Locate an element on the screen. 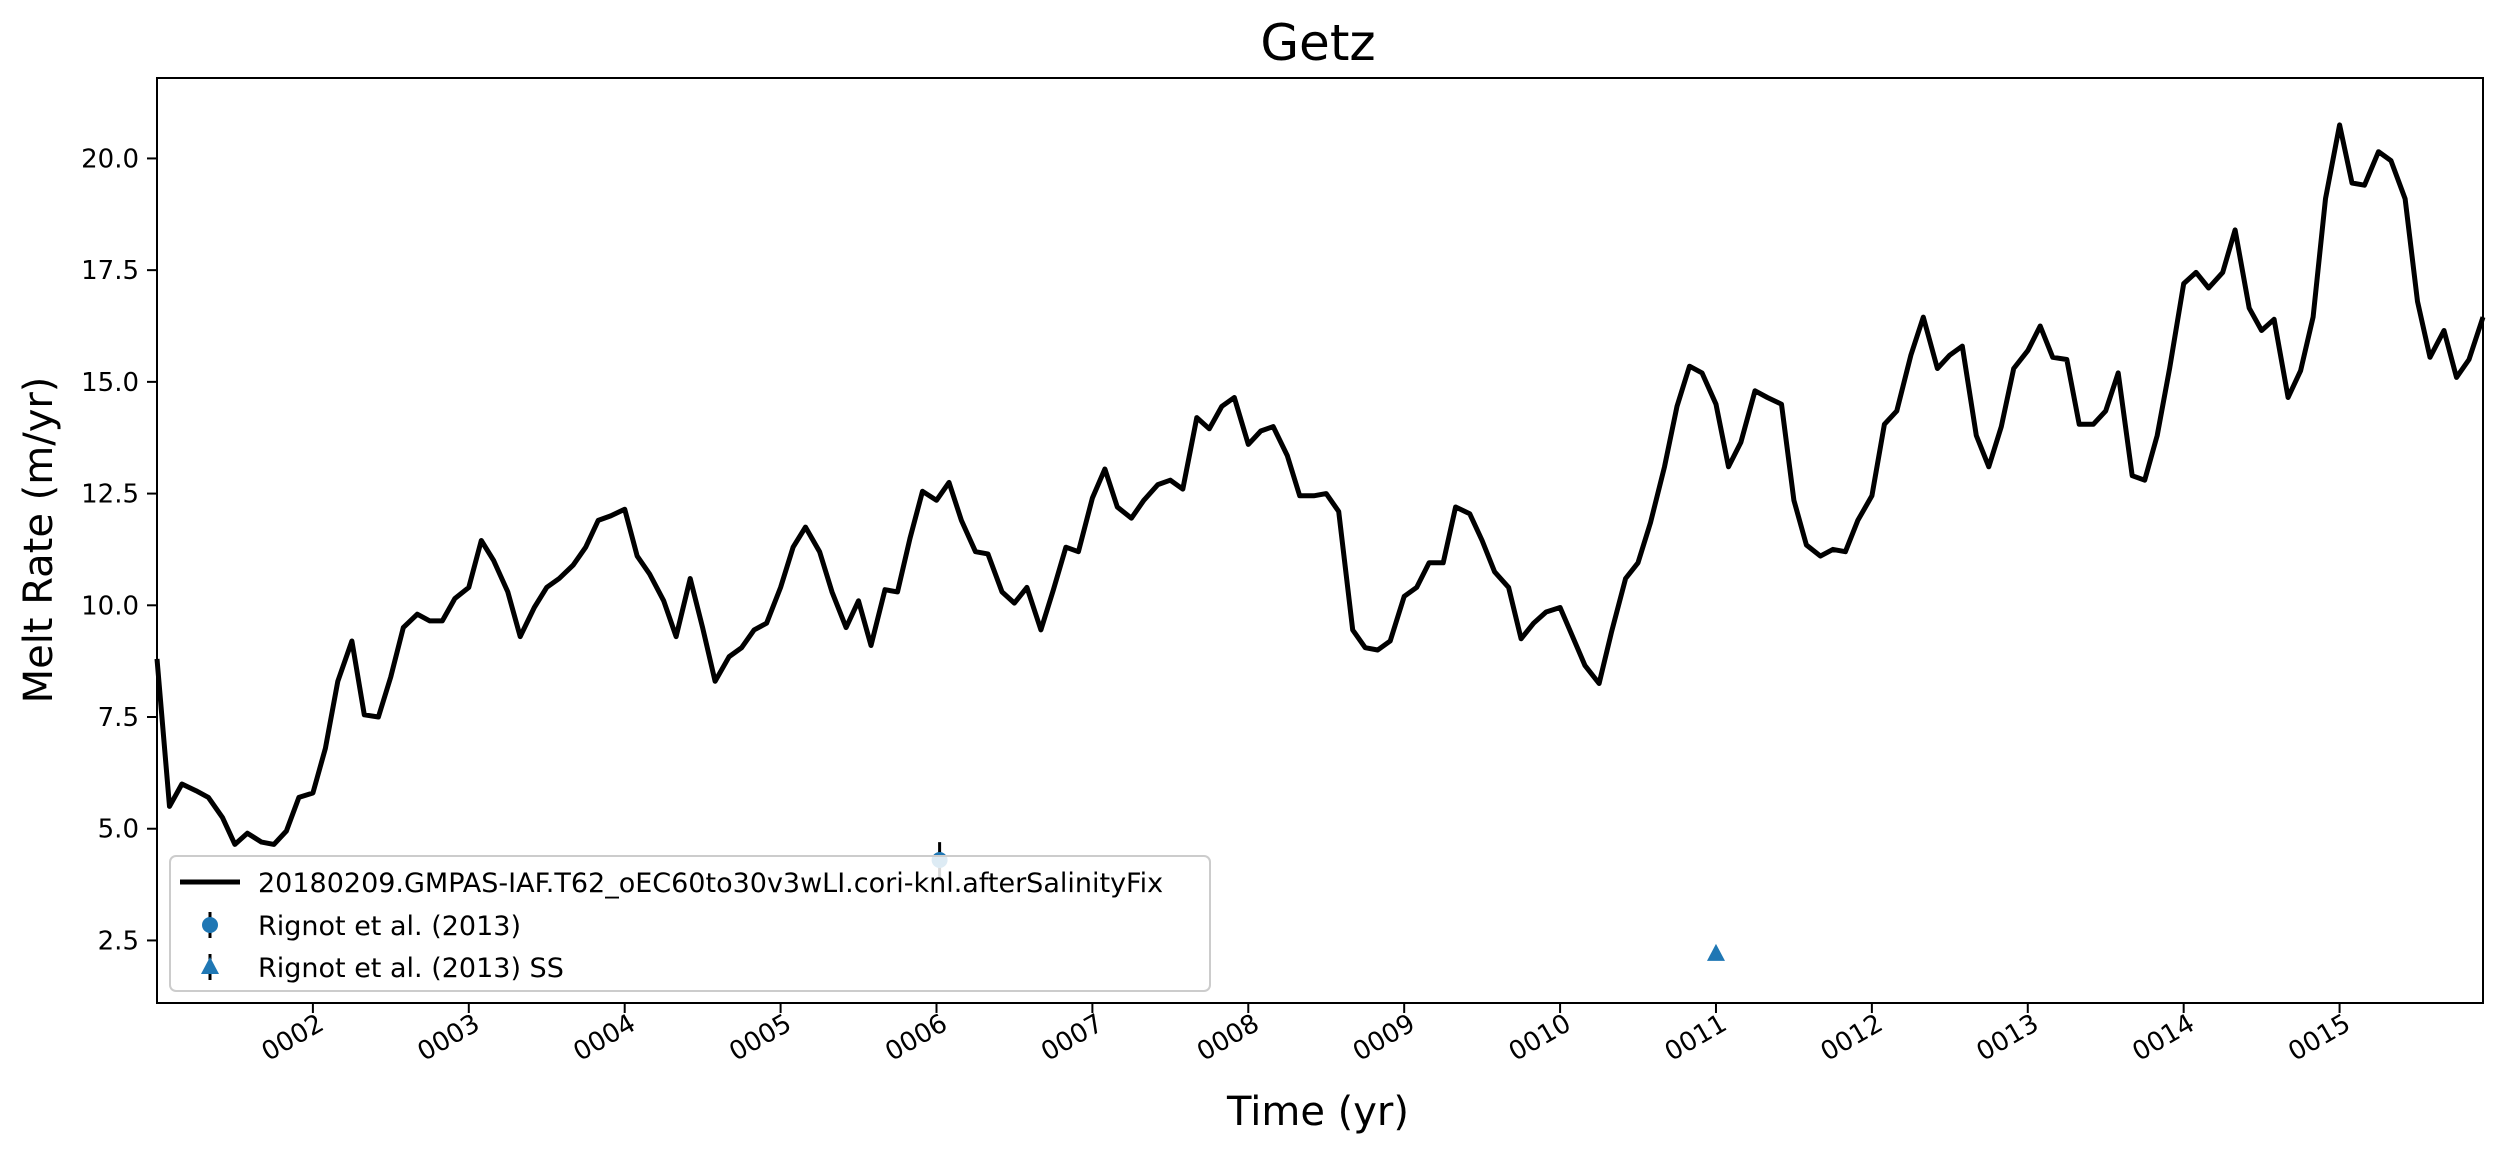 The height and width of the screenshot is (1155, 2504). x-tick-label: 0013 is located at coordinates (2008, 1038).